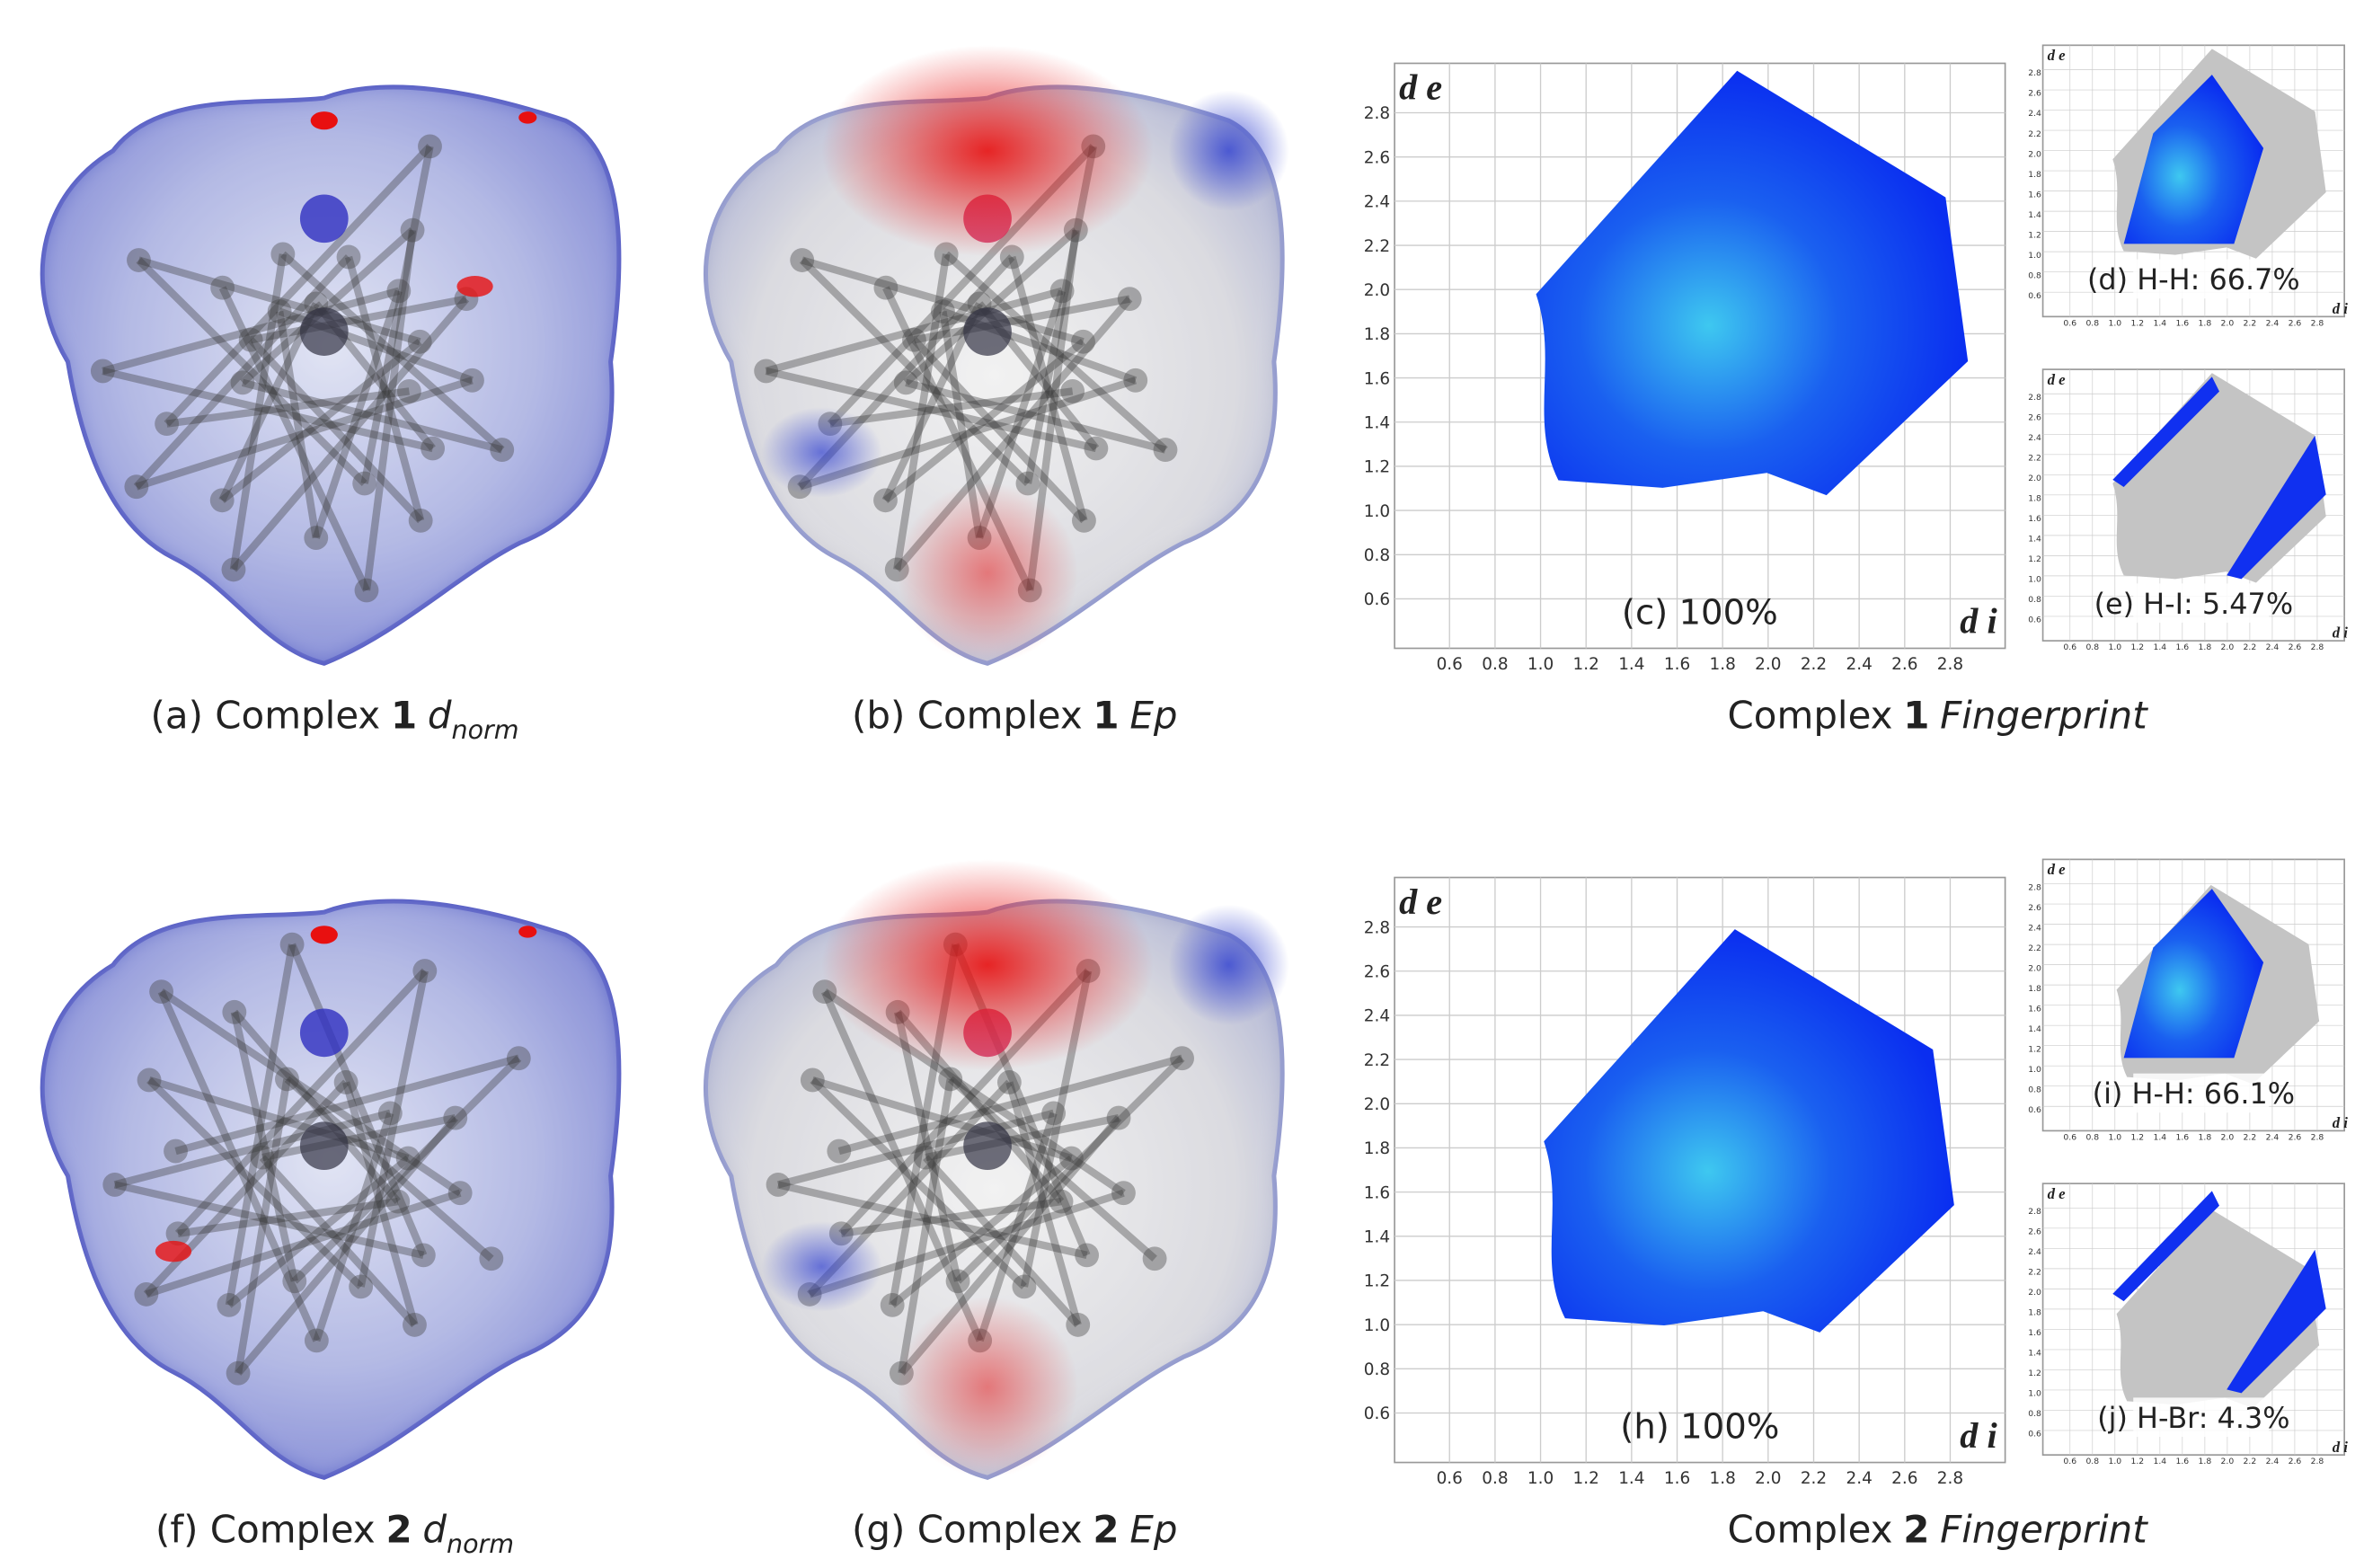 This screenshot has height=1568, width=2364. Describe the element at coordinates (527, 932) in the screenshot. I see `contact-spot` at that location.